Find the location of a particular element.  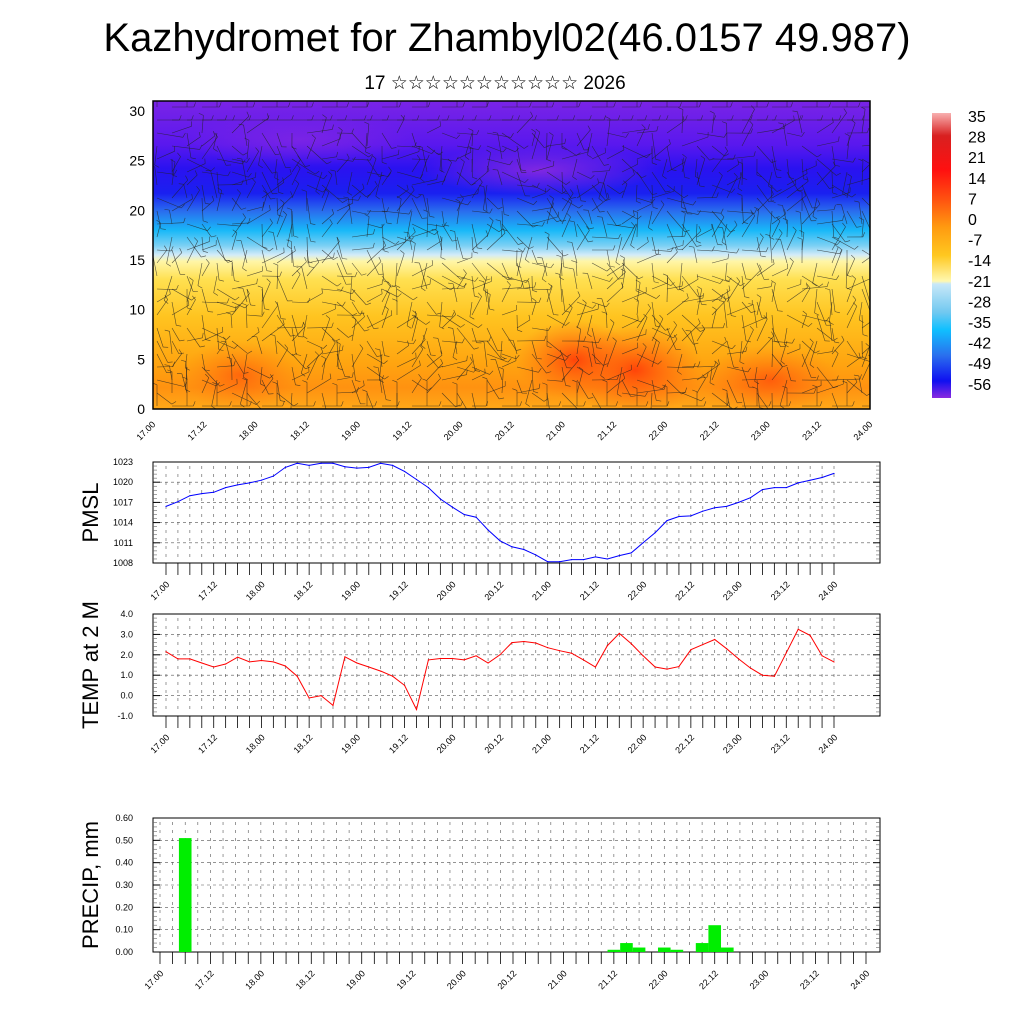

colorbar-label: 28 is located at coordinates (977, 138).